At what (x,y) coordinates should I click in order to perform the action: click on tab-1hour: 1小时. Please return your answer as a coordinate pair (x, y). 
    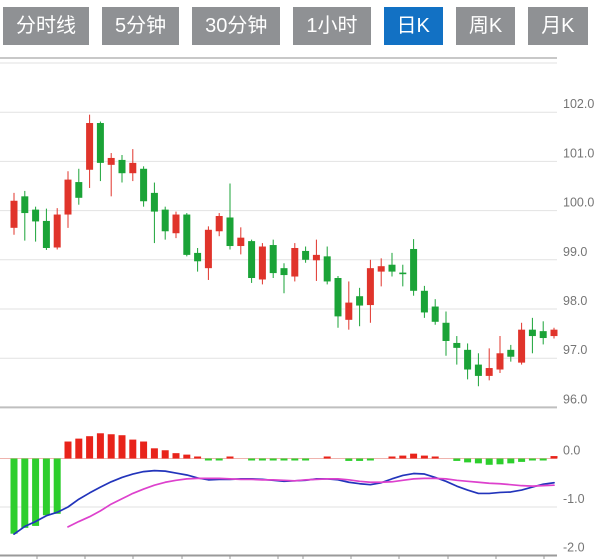
    Looking at the image, I should click on (332, 26).